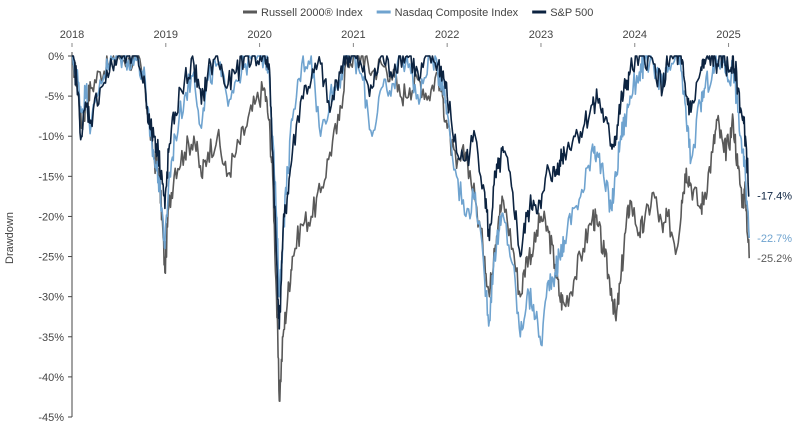 This screenshot has width=800, height=434. What do you see at coordinates (400, 38) in the screenshot?
I see `x-axis: 2018 2019 2020 2021 2022 2023 2024 2025` at bounding box center [400, 38].